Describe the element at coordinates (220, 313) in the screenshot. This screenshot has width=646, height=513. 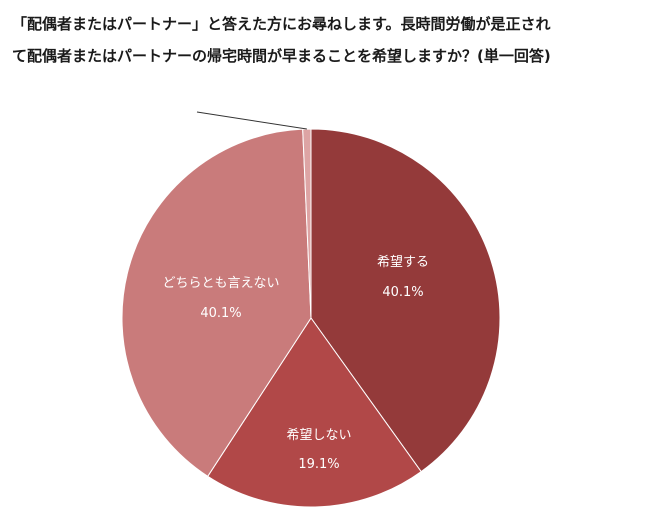
I see `slice-value-2: 40.1%` at that location.